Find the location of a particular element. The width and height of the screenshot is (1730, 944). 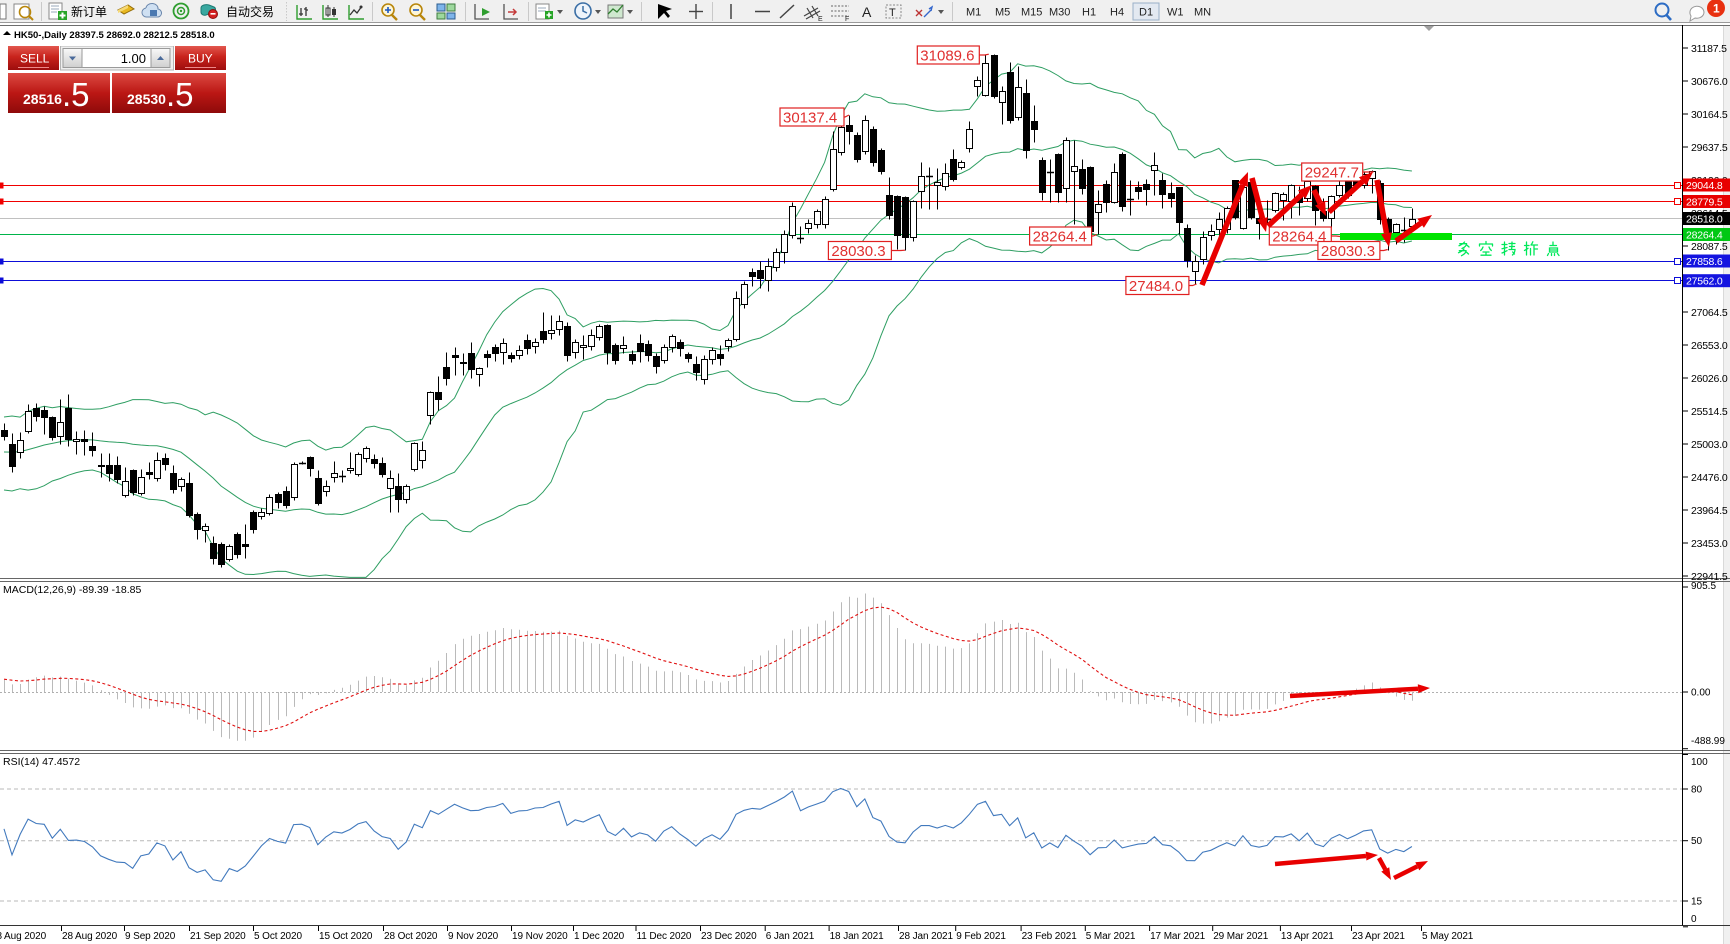

svg-text: RSI(14) 47.4572 is located at coordinates (41, 762).